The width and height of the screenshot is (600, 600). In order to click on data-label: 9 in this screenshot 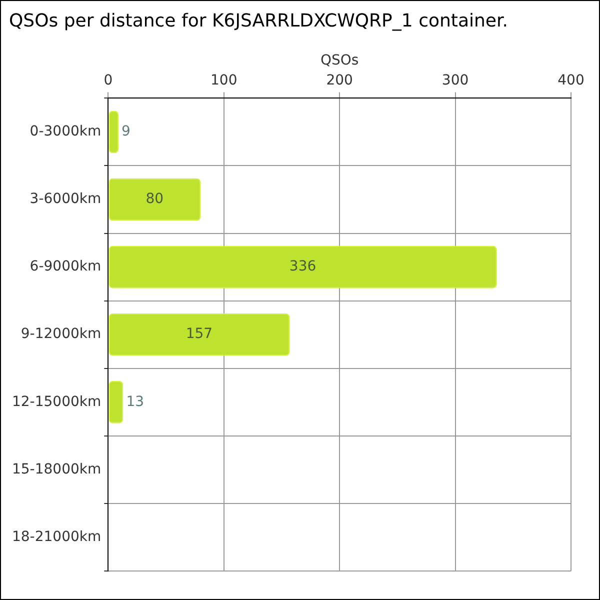, I will do `click(126, 132)`.